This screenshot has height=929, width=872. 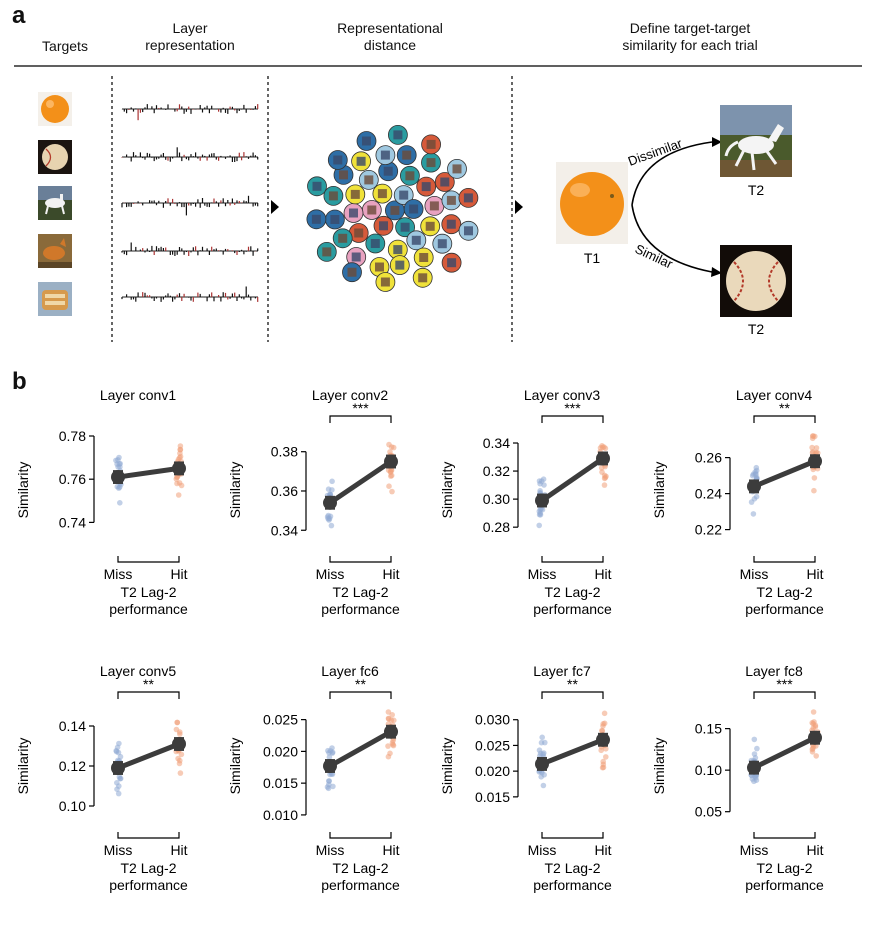 What do you see at coordinates (708, 729) in the screenshot?
I see `y-tick-label: 0.15` at bounding box center [708, 729].